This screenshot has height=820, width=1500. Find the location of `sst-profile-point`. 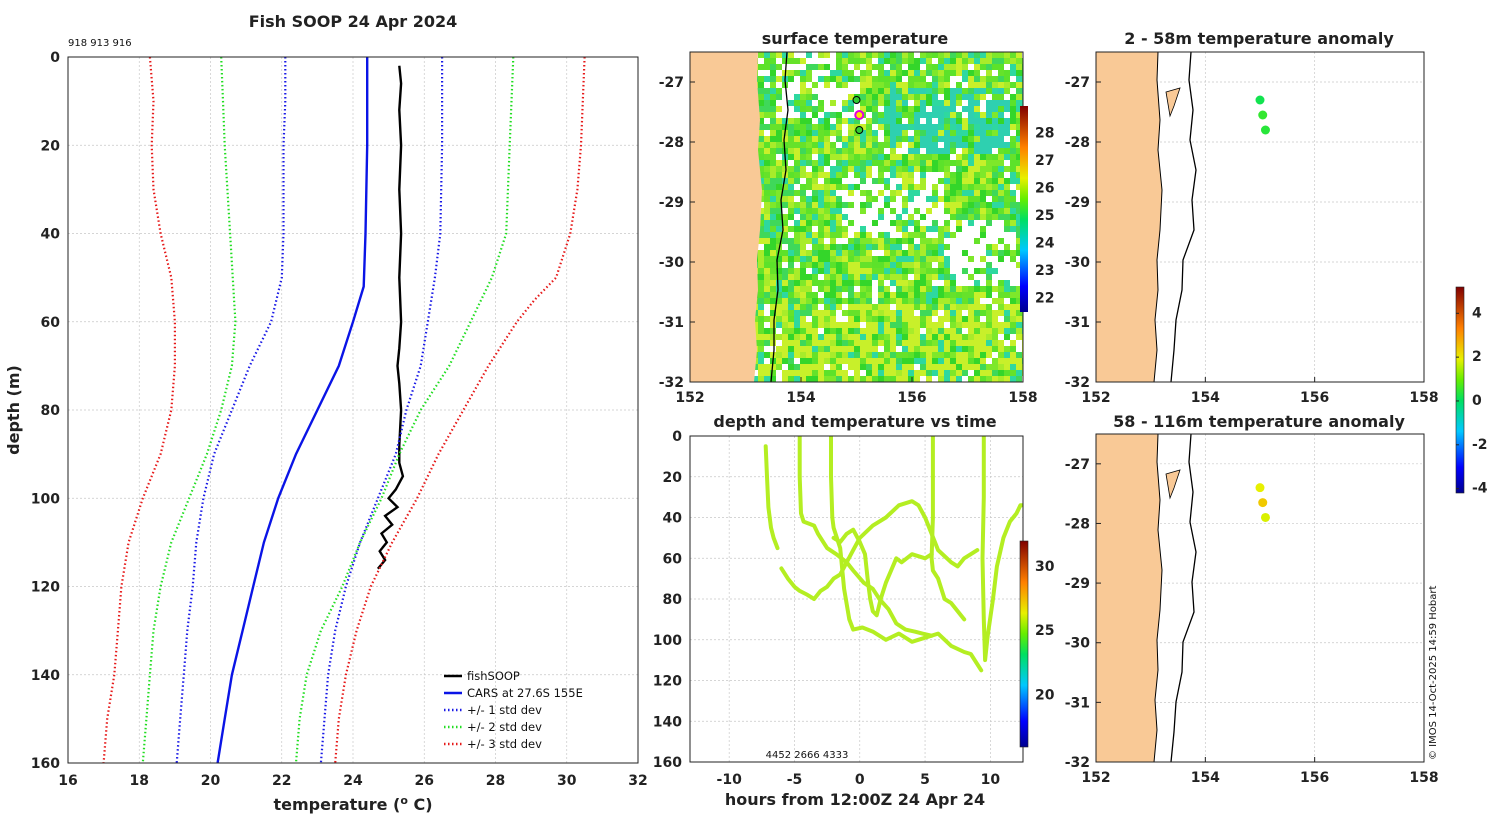

sst-profile-point is located at coordinates (859, 115).